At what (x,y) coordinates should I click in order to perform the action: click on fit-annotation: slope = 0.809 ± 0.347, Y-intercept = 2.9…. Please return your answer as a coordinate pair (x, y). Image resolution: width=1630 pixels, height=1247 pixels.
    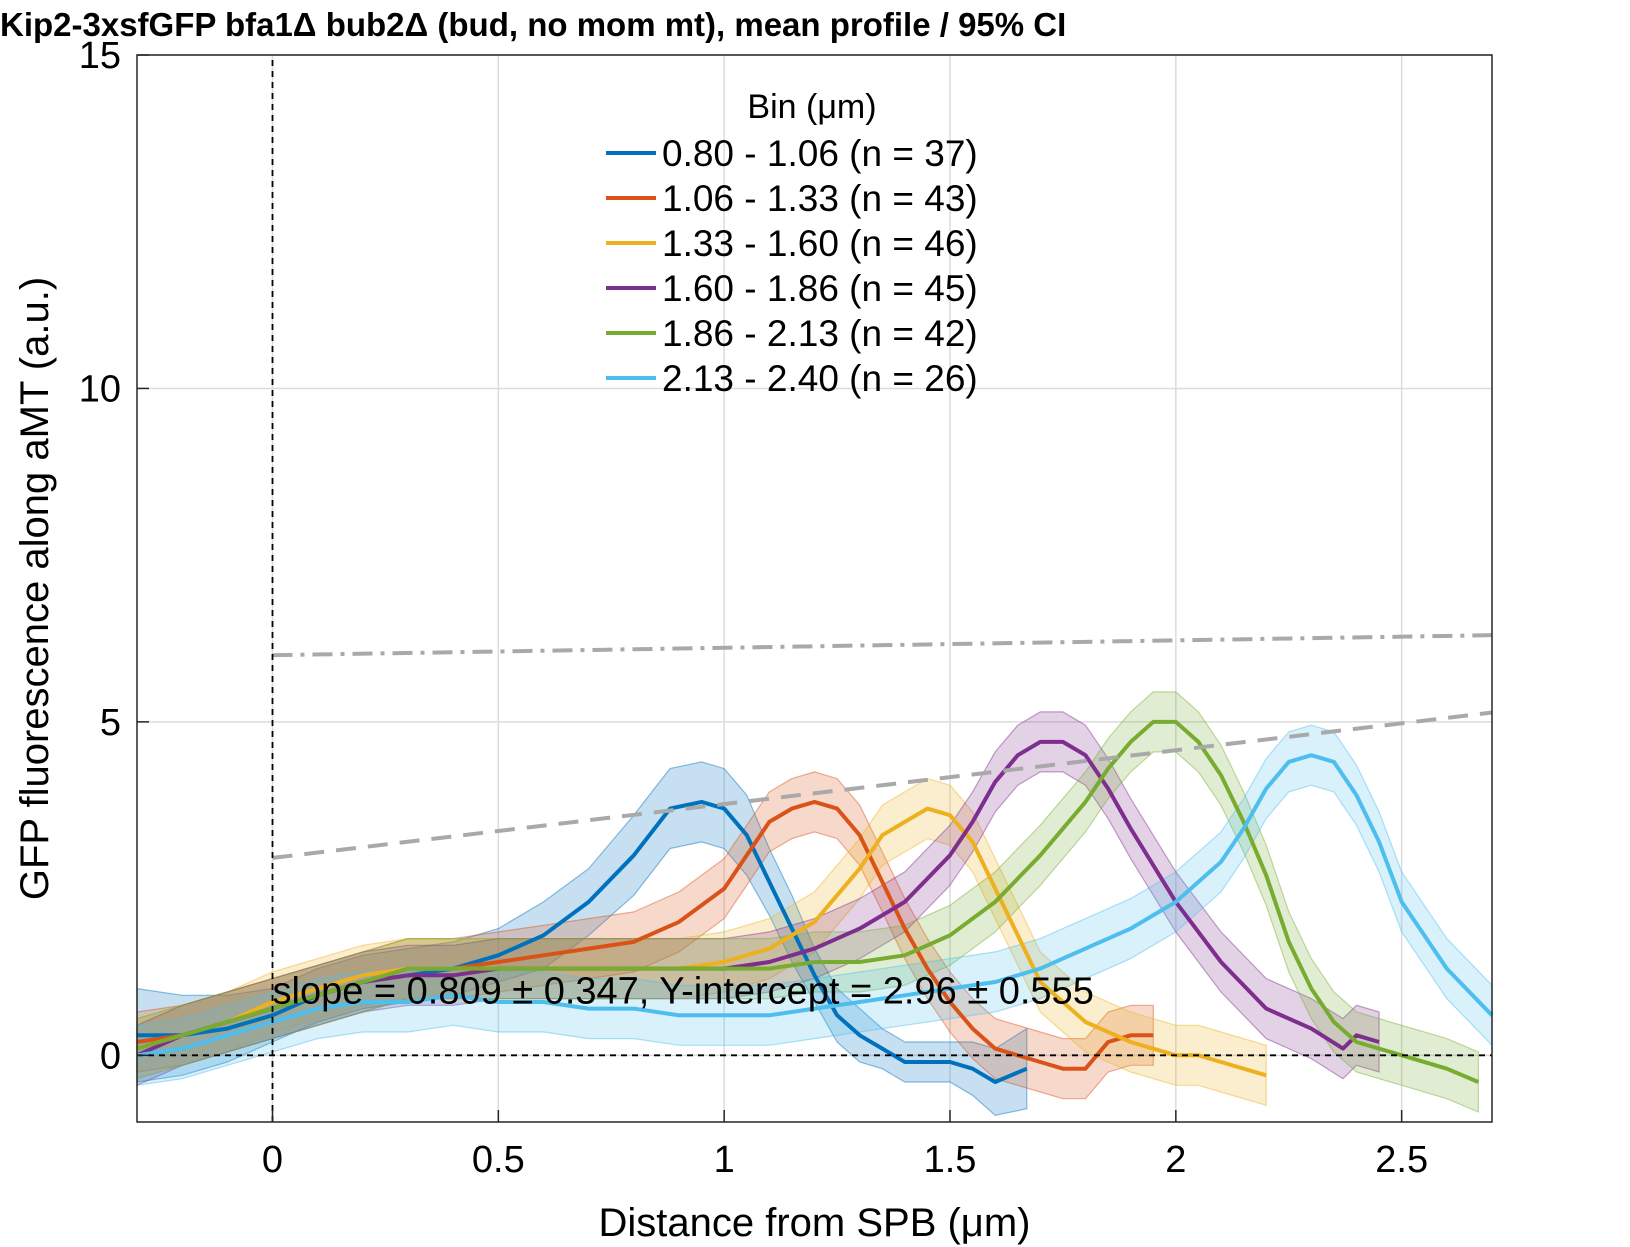
    Looking at the image, I should click on (683, 991).